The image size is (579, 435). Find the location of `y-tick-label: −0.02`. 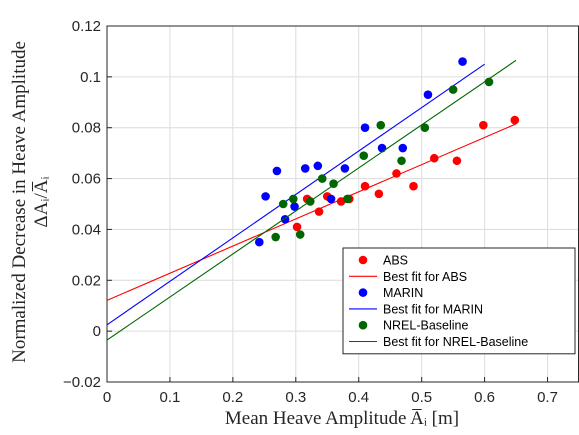

y-tick-label: −0.02 is located at coordinates (82, 382).